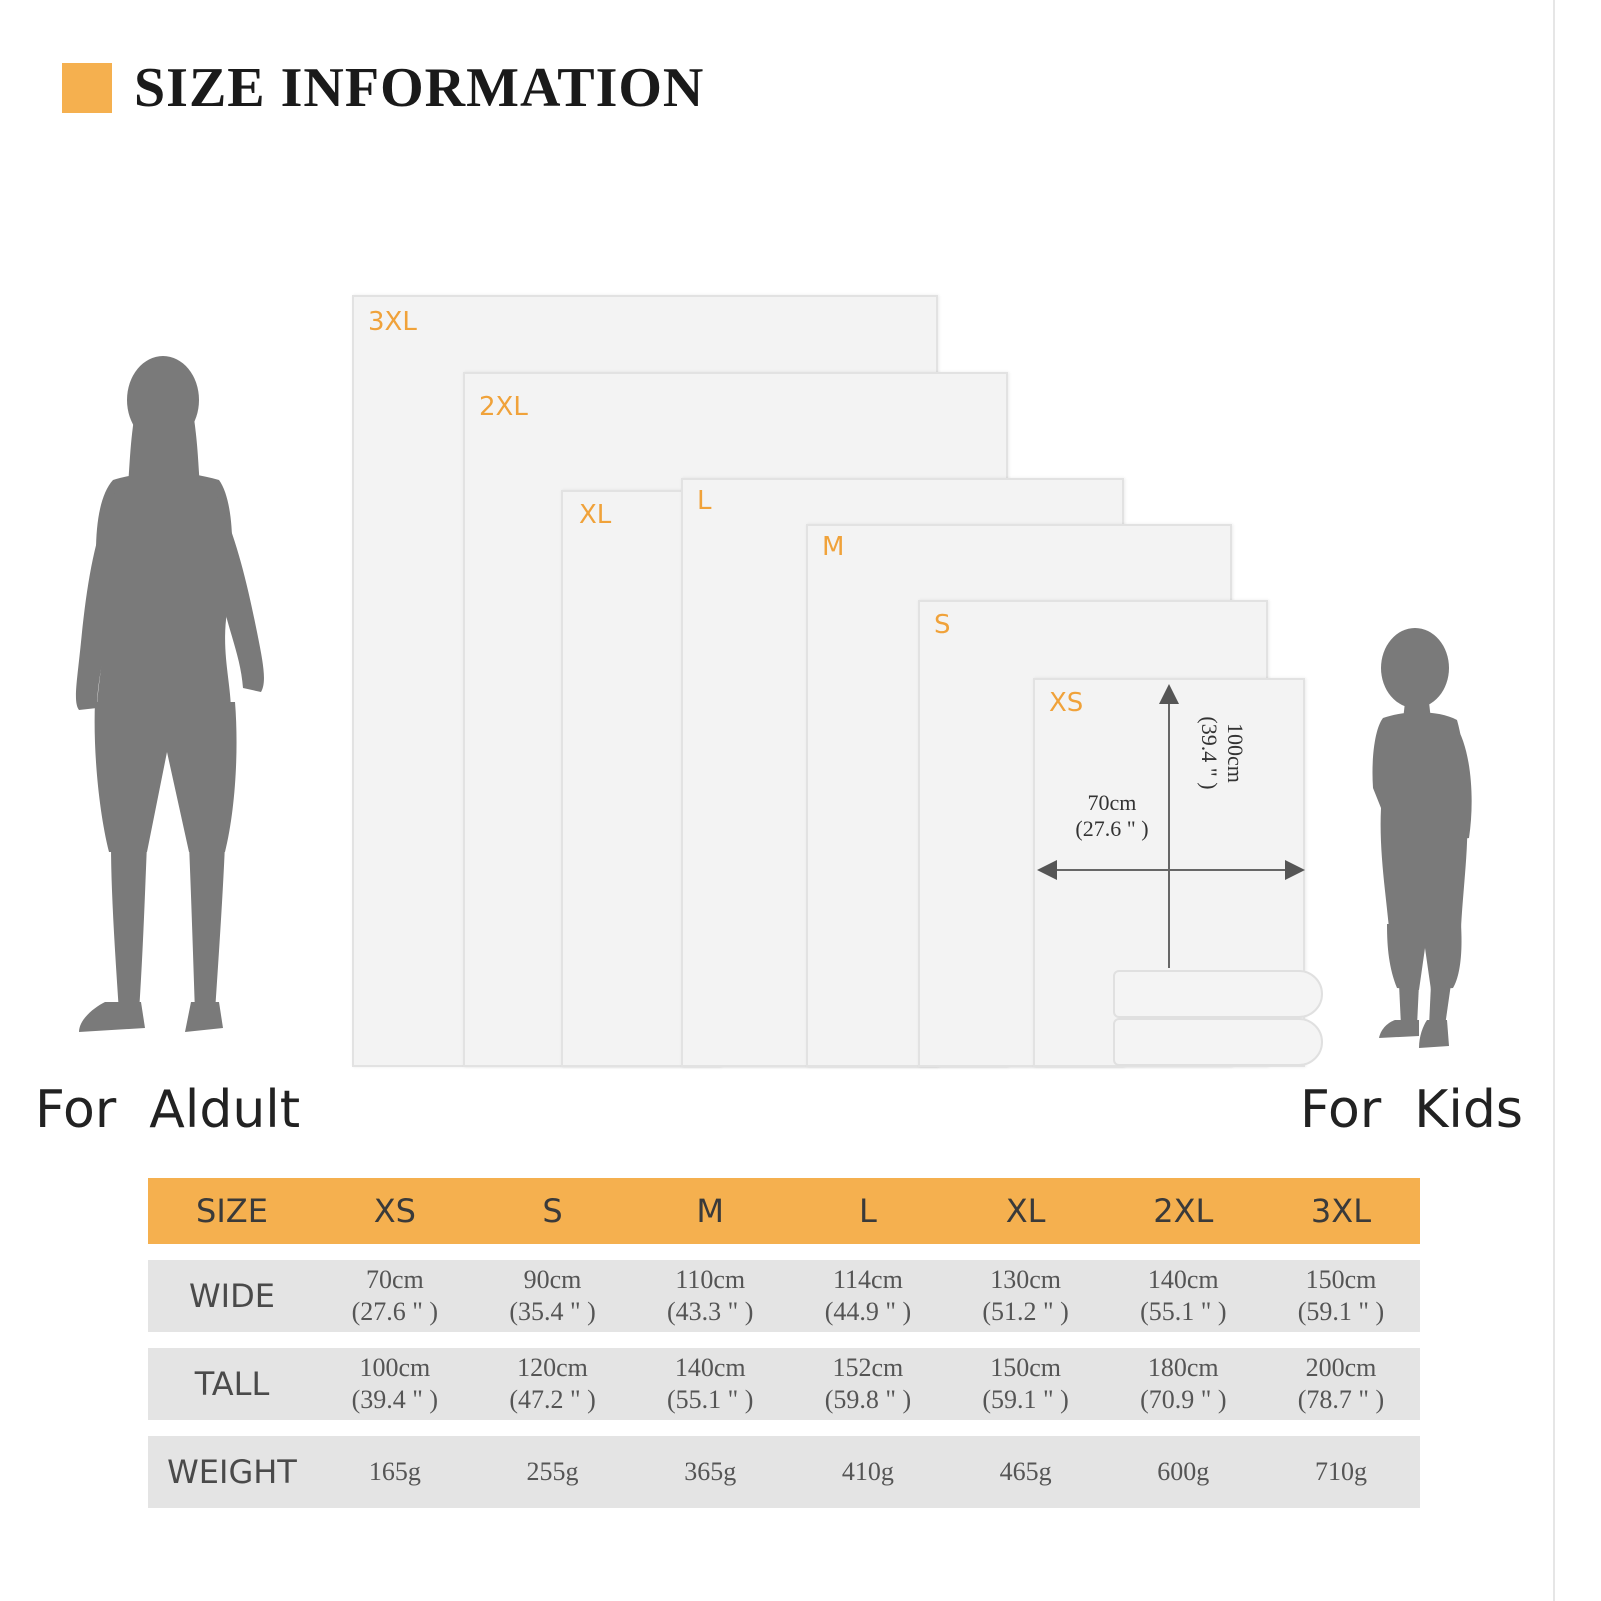  I want to click on rolled-blankets, so click(1218, 1020).